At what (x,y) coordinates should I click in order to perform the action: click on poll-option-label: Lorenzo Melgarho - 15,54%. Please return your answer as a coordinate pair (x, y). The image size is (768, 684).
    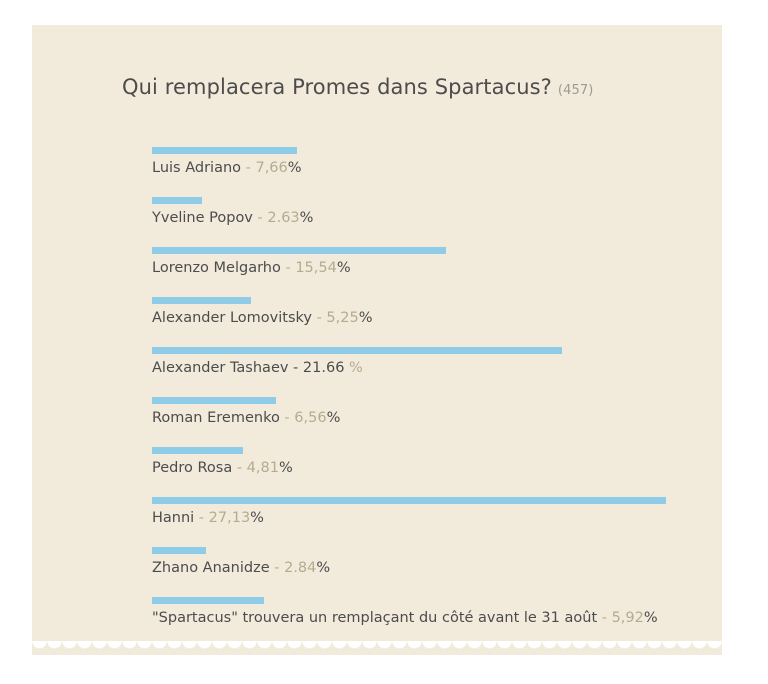
    Looking at the image, I should click on (251, 268).